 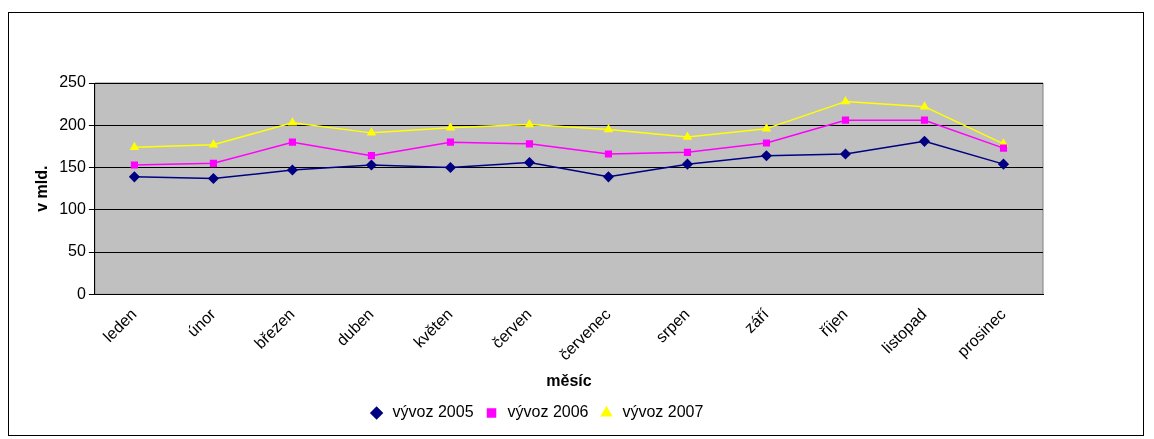 What do you see at coordinates (569, 380) in the screenshot?
I see `x-axis-title: měsíc` at bounding box center [569, 380].